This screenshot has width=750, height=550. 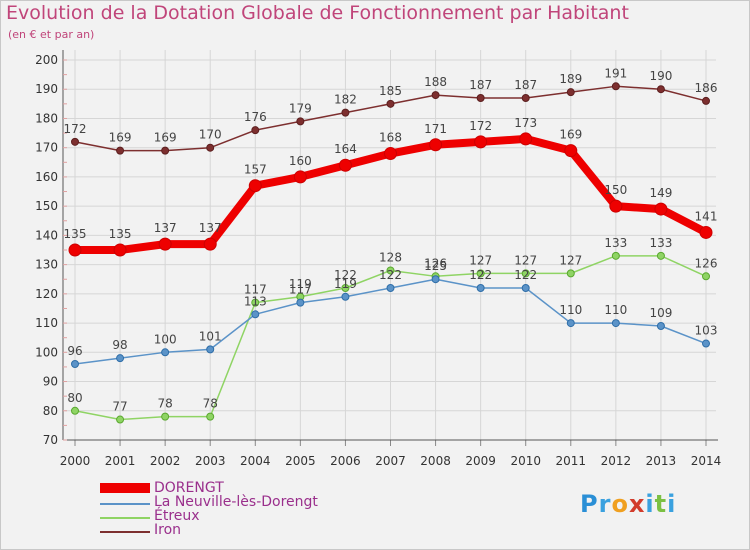 What do you see at coordinates (435, 129) in the screenshot?
I see `data-label: 171` at bounding box center [435, 129].